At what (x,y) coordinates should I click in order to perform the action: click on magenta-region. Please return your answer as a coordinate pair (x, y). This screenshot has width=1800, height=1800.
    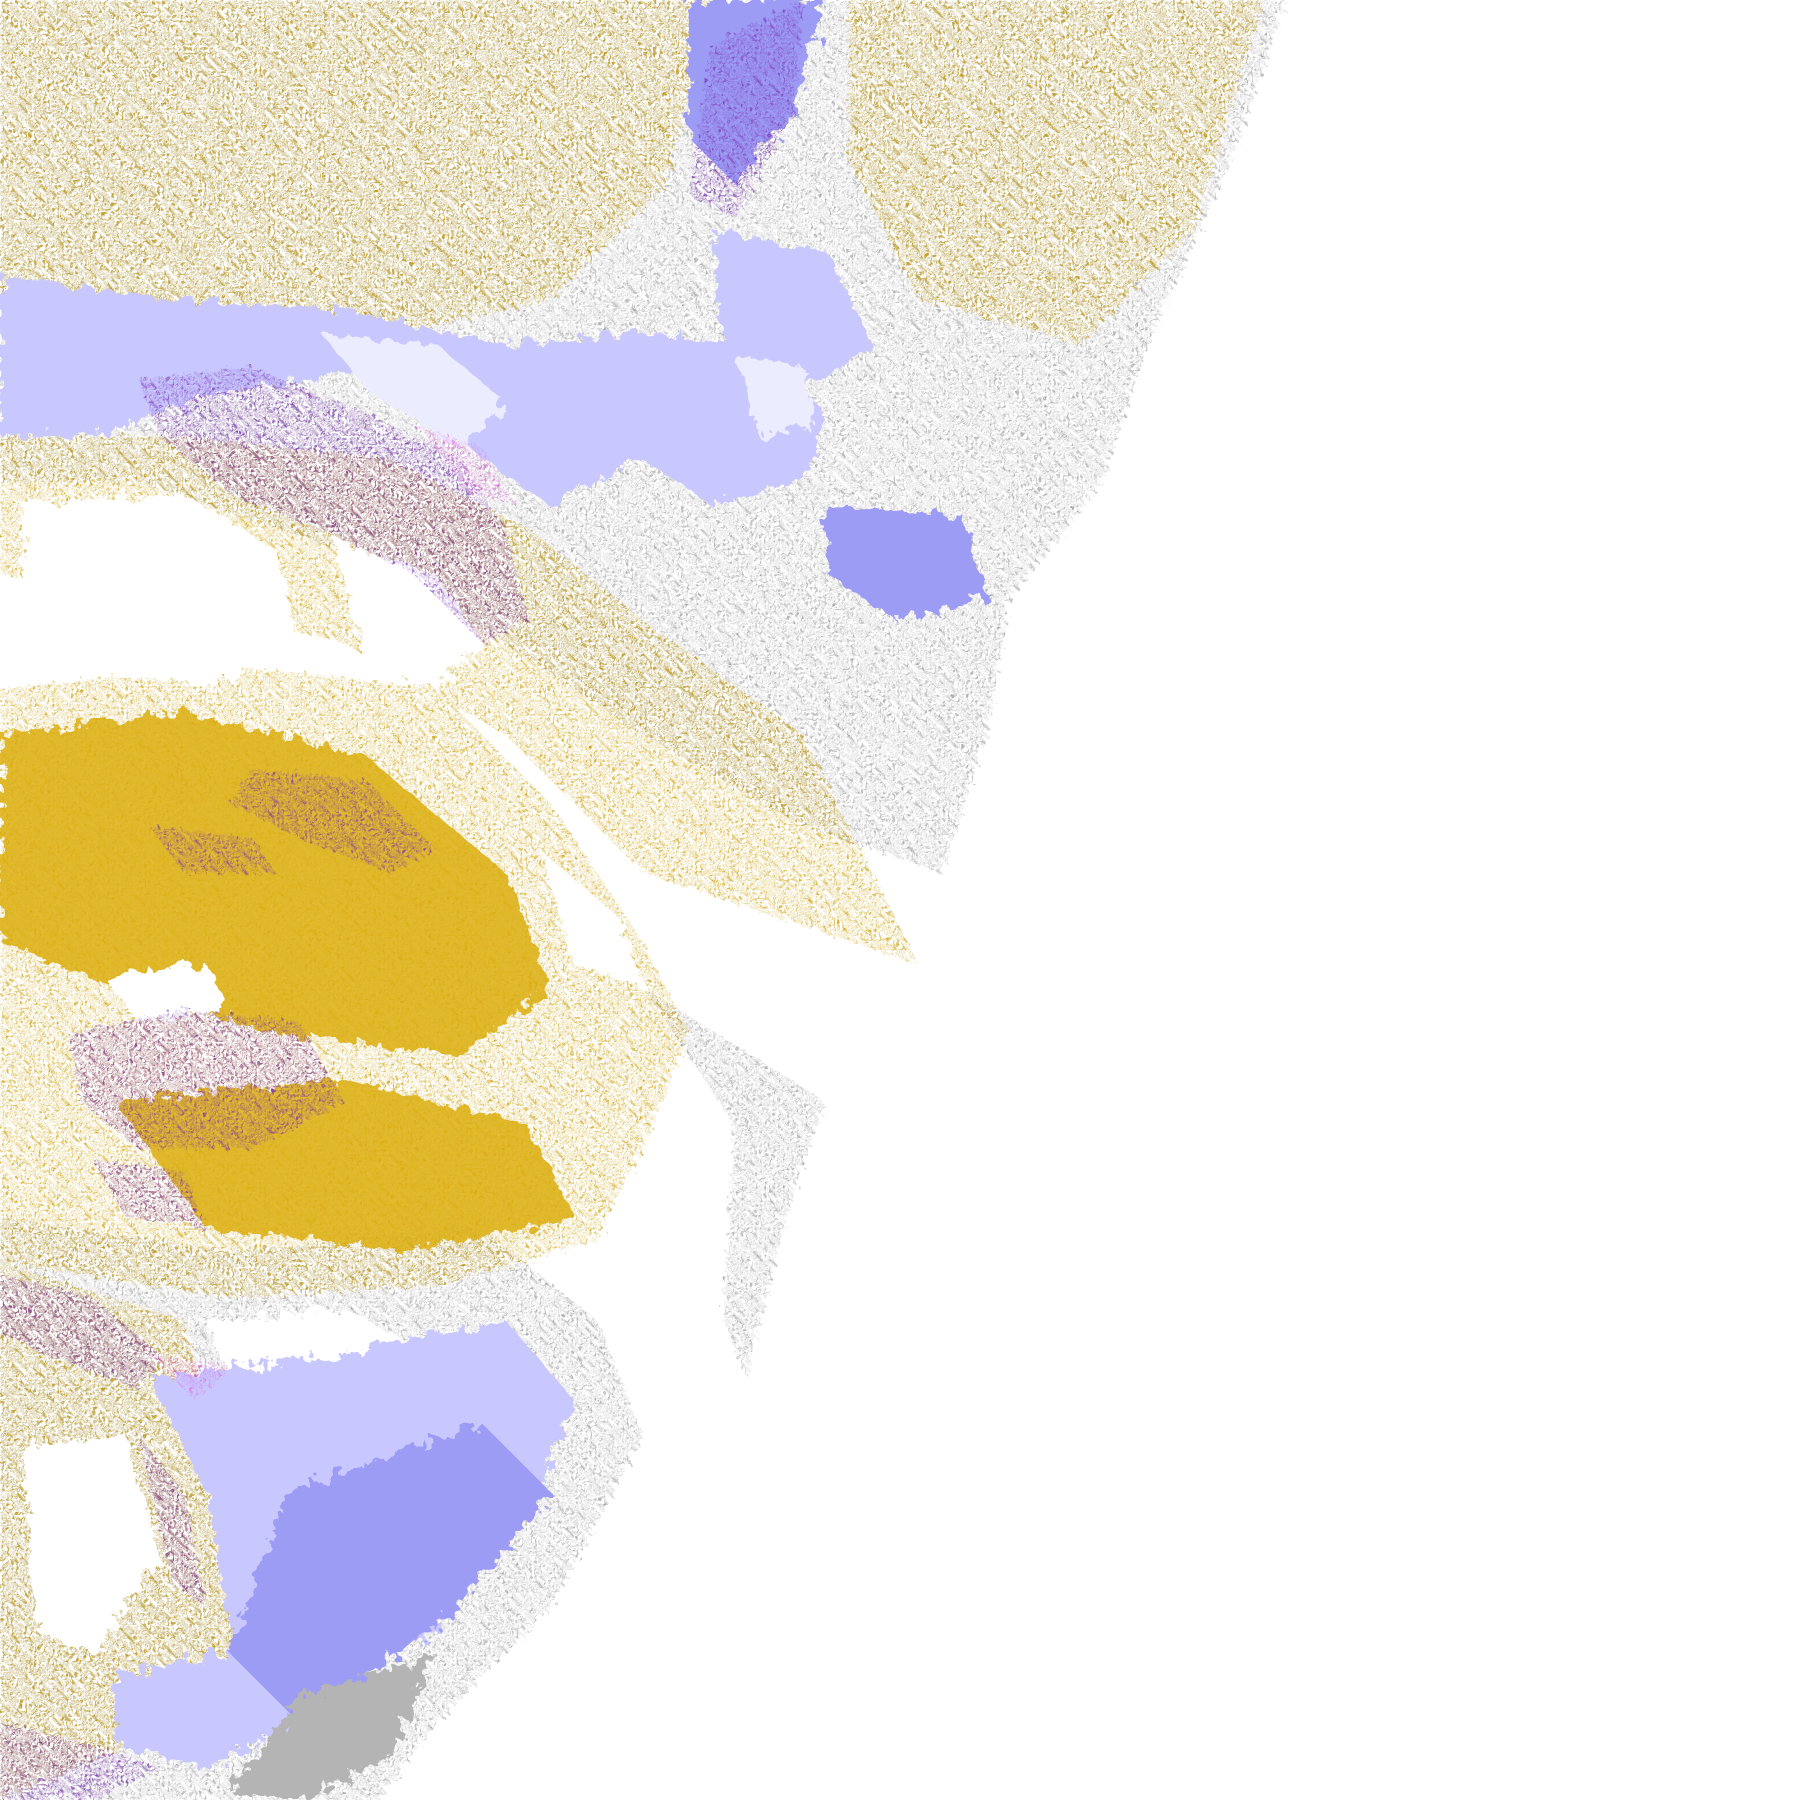
    Looking at the image, I should click on (333, 912).